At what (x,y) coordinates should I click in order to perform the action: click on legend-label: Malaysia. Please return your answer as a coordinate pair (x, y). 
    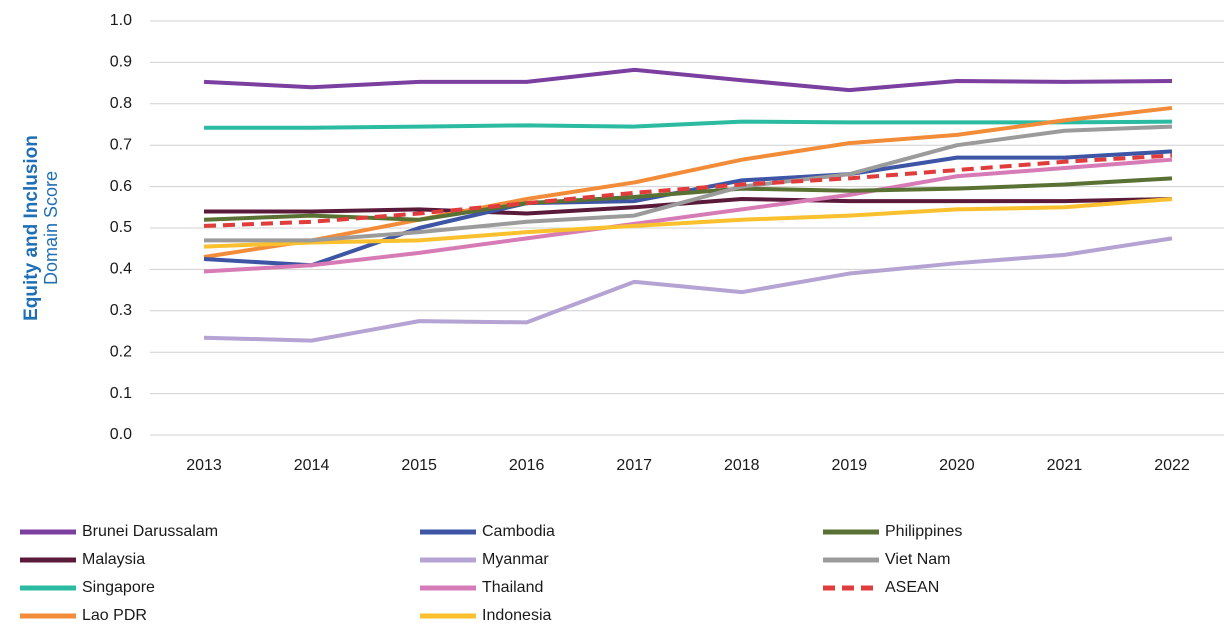
    Looking at the image, I should click on (113, 559).